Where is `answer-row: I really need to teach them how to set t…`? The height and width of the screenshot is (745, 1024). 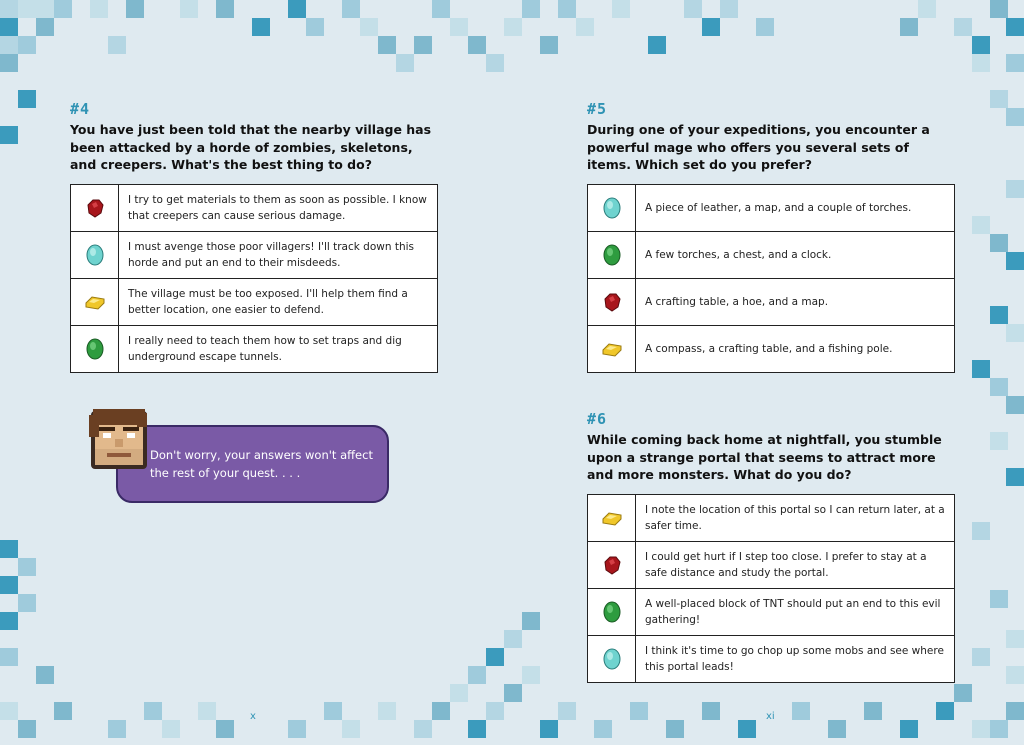 answer-row: I really need to teach them how to set t… is located at coordinates (254, 348).